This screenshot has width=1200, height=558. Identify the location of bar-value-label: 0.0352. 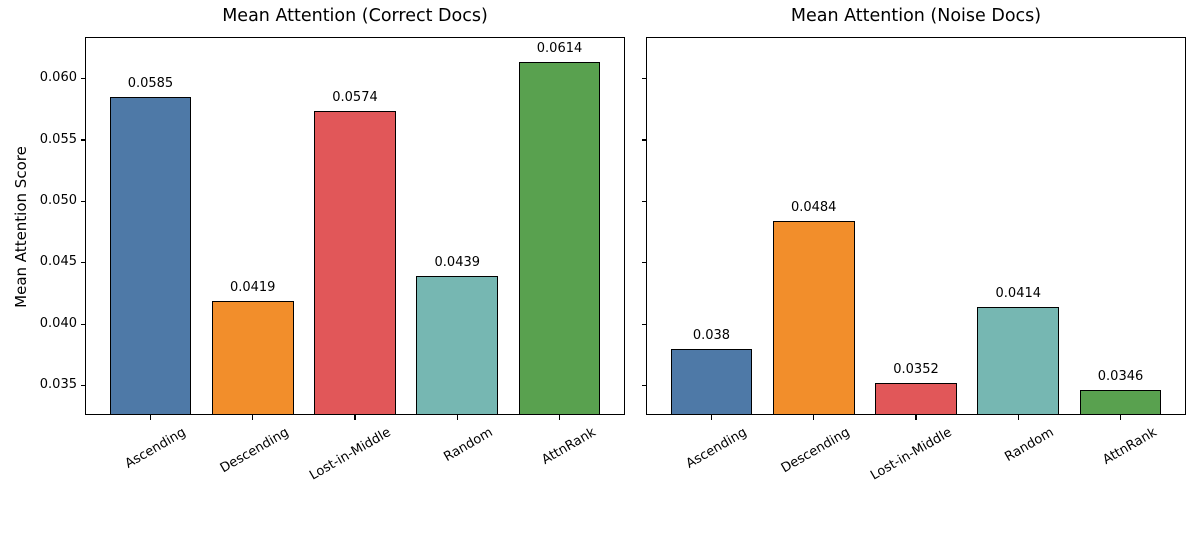
(916, 370).